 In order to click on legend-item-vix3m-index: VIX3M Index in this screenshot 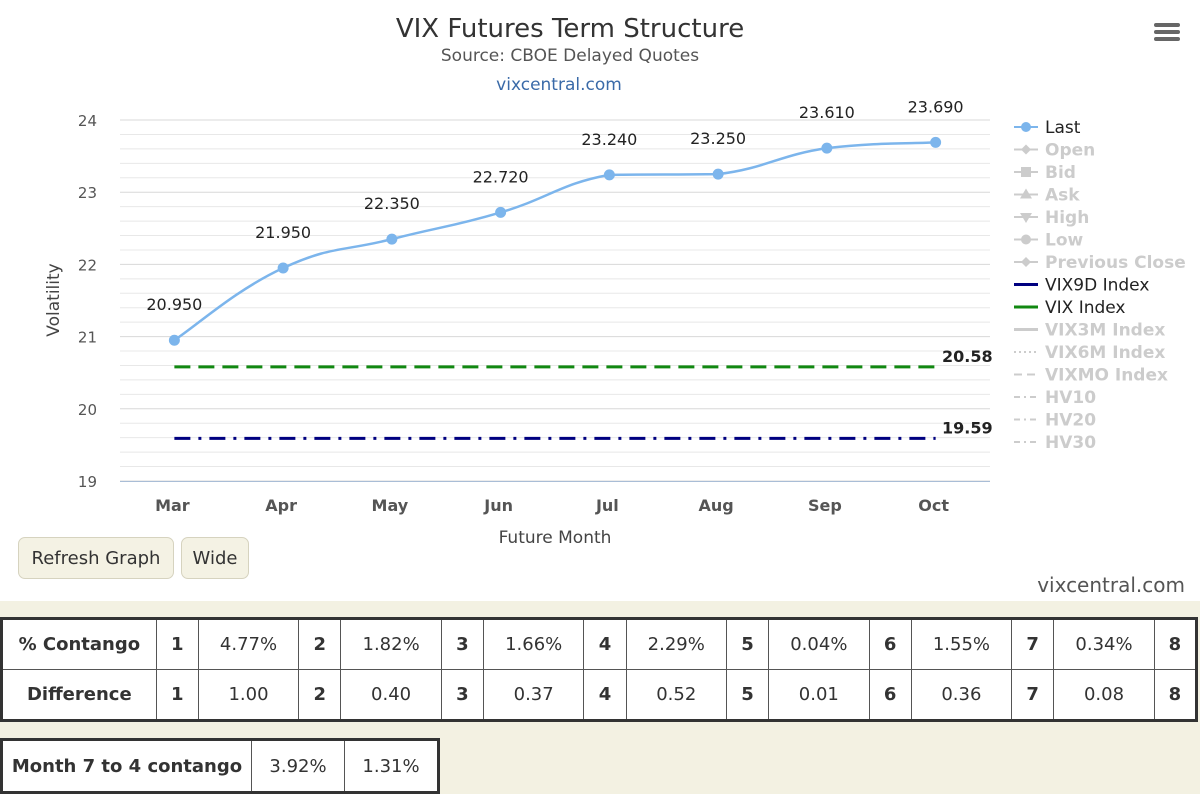, I will do `click(1089, 331)`.